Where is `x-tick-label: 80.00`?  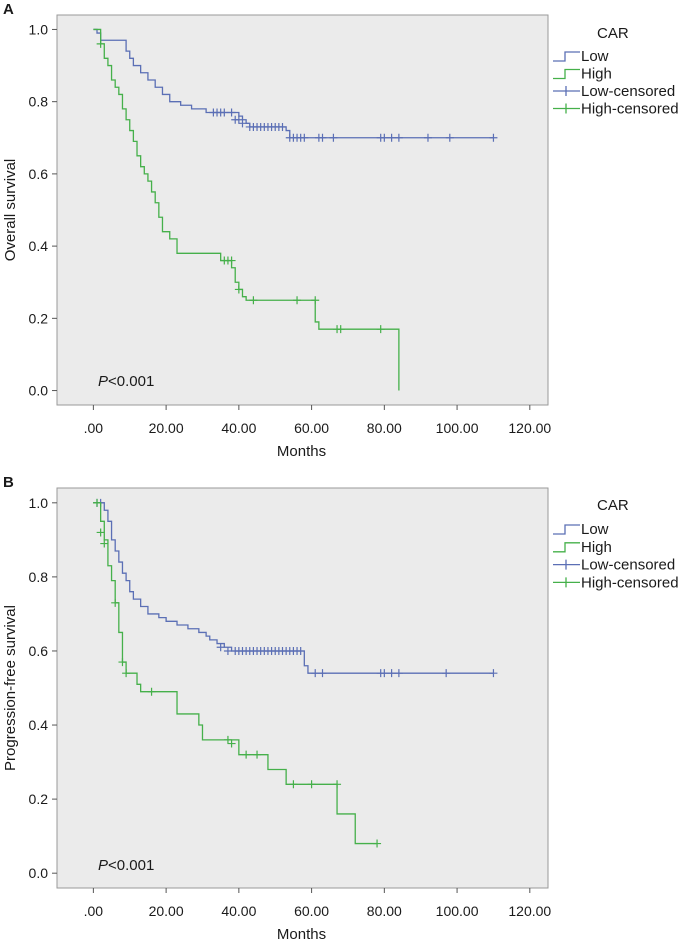
x-tick-label: 80.00 is located at coordinates (384, 911).